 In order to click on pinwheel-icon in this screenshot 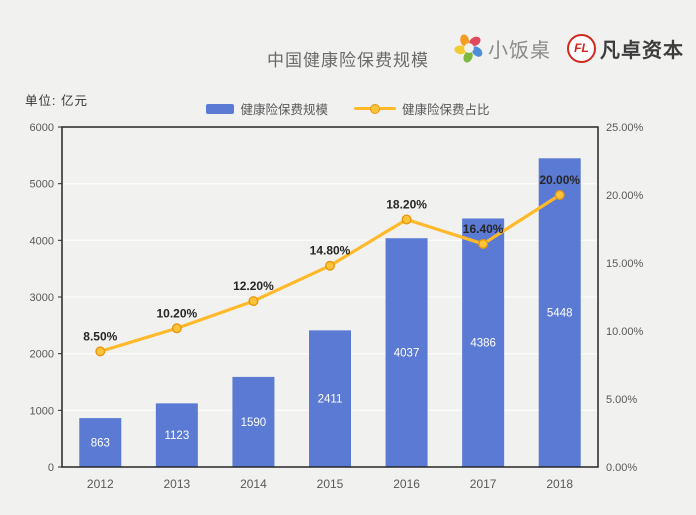, I will do `click(468, 48)`.